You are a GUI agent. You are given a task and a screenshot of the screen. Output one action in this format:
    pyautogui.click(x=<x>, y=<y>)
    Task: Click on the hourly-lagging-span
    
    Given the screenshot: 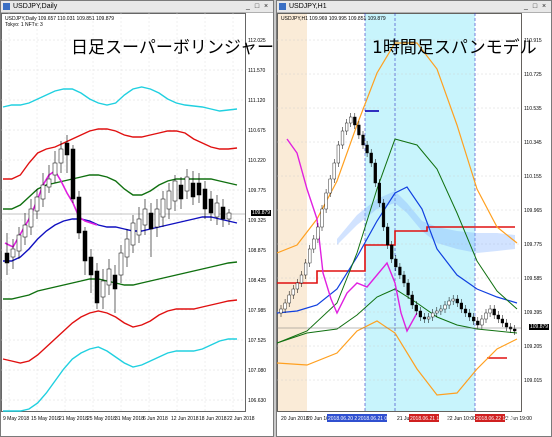 What is the action you would take?
    pyautogui.click(x=352, y=235)
    